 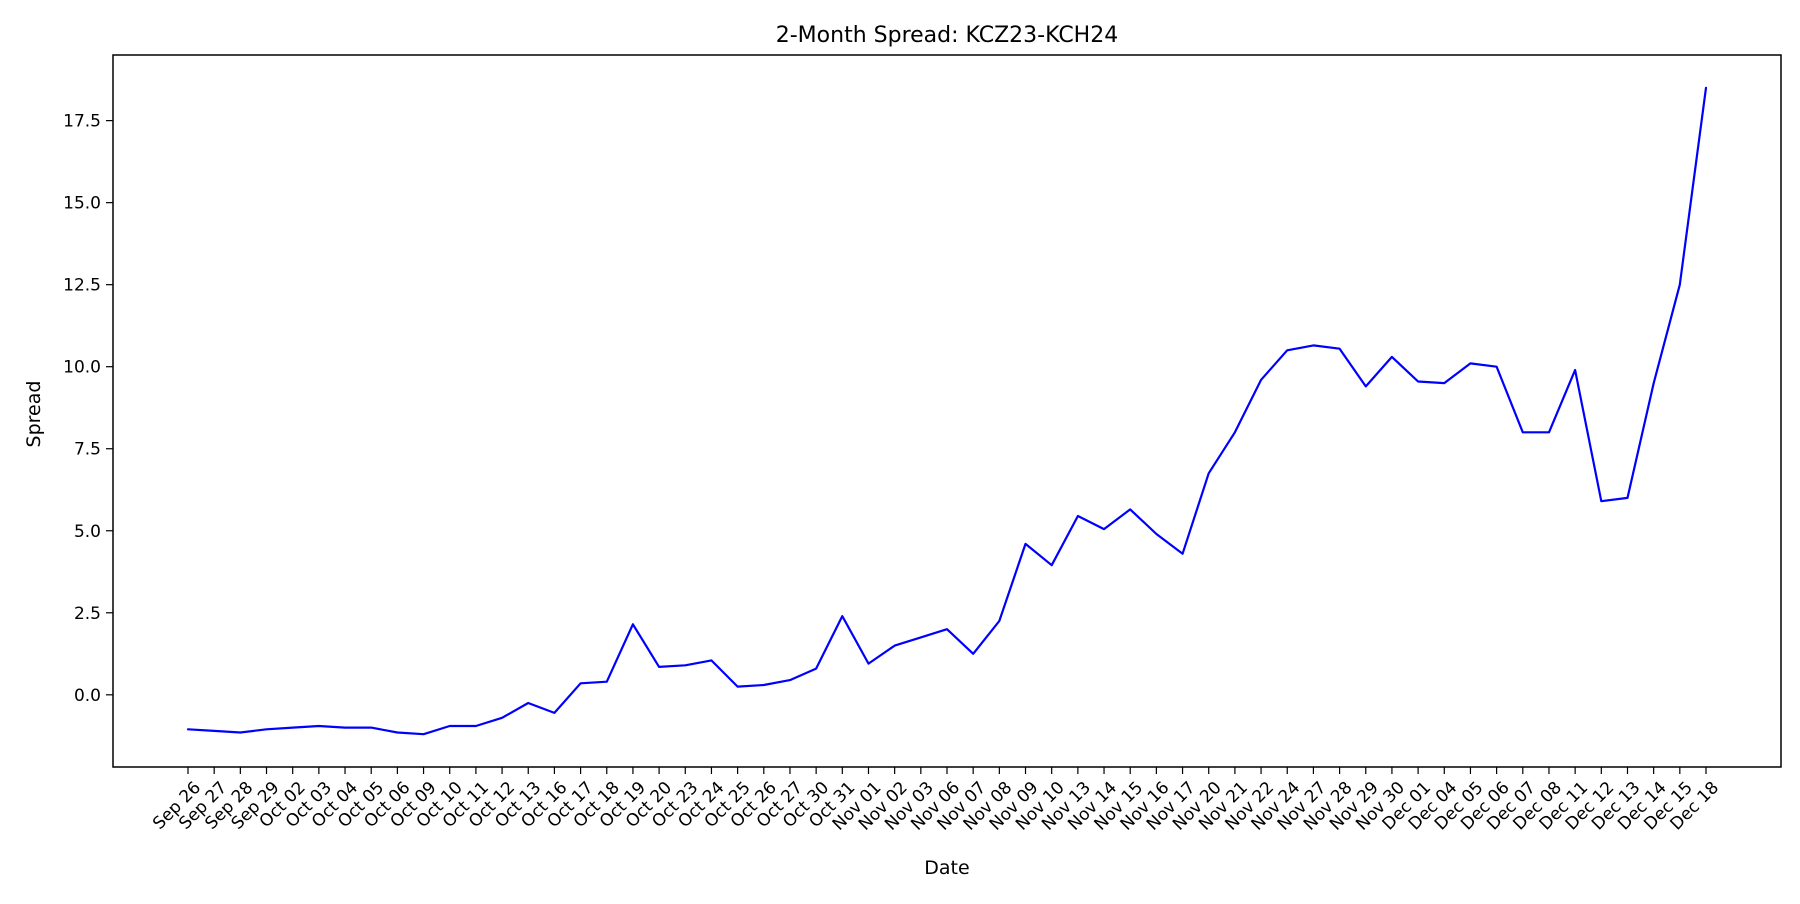 I want to click on y-tick-label: 10.0, so click(x=82, y=368).